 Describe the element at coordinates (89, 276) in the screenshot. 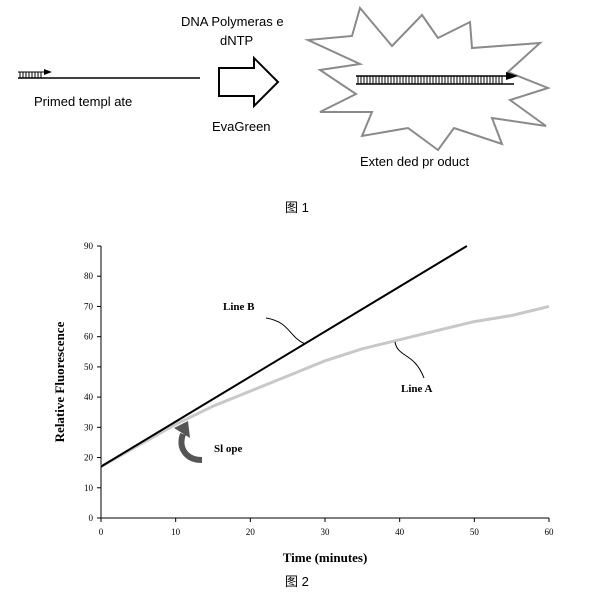

I see `y-tick-label: 80` at that location.